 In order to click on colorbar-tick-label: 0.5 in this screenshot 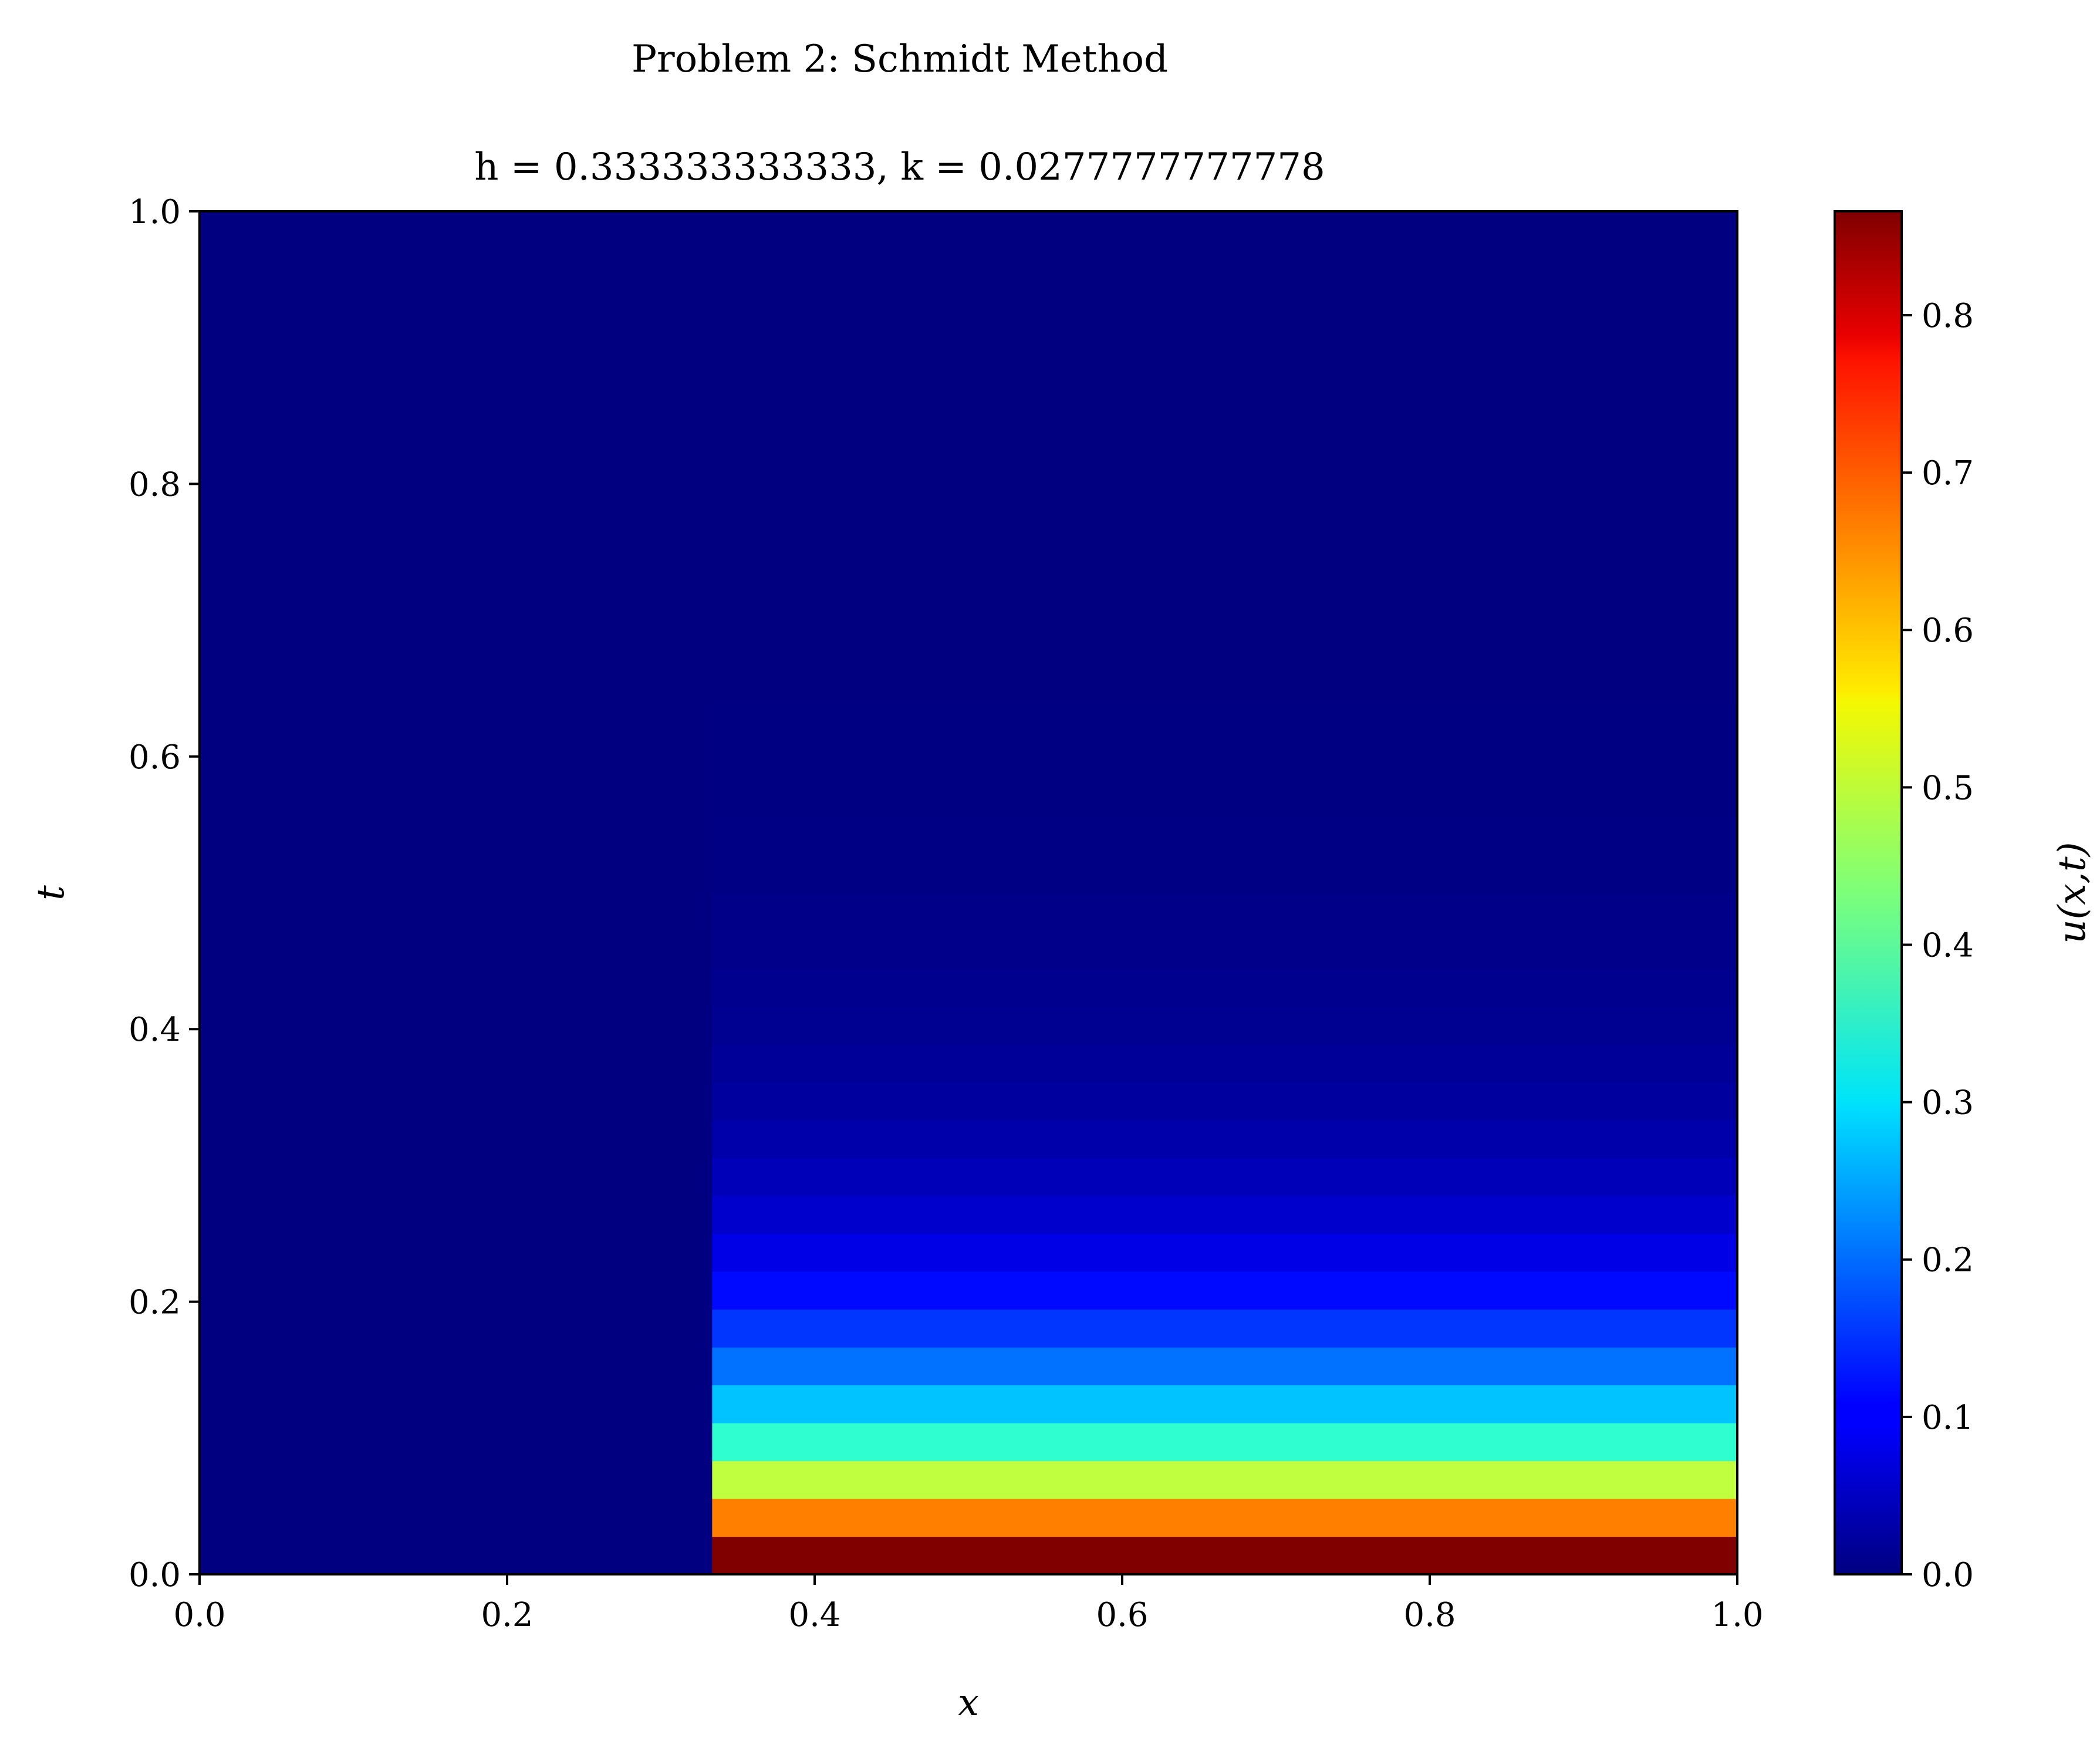, I will do `click(1948, 788)`.